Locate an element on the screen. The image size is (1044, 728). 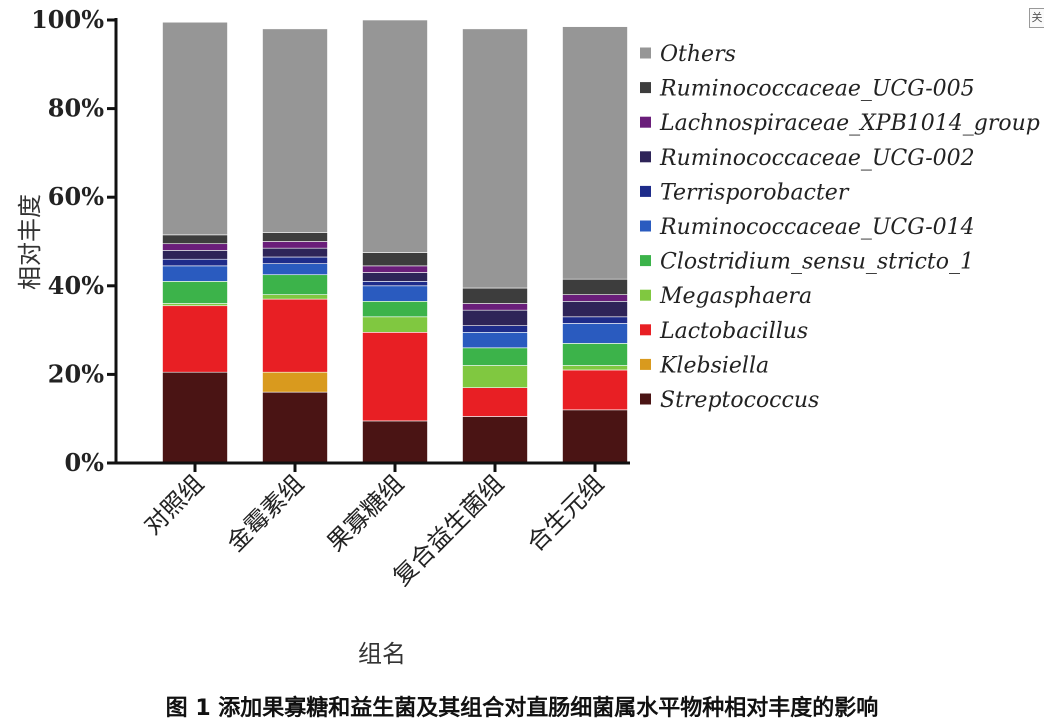
legend-label: Streptococcus is located at coordinates (739, 400).